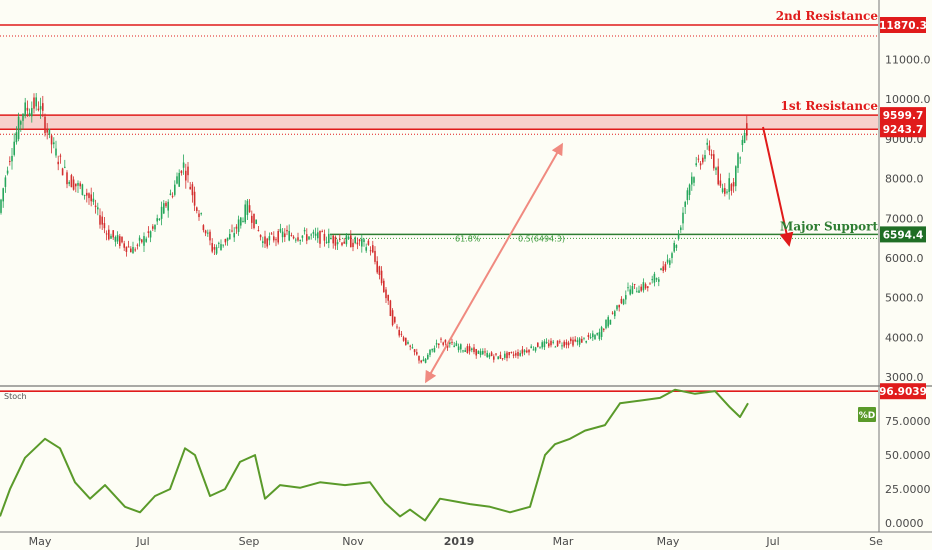 This screenshot has height=550, width=932. What do you see at coordinates (908, 60) in the screenshot?
I see `price-tick-label: 11000.0` at bounding box center [908, 60].